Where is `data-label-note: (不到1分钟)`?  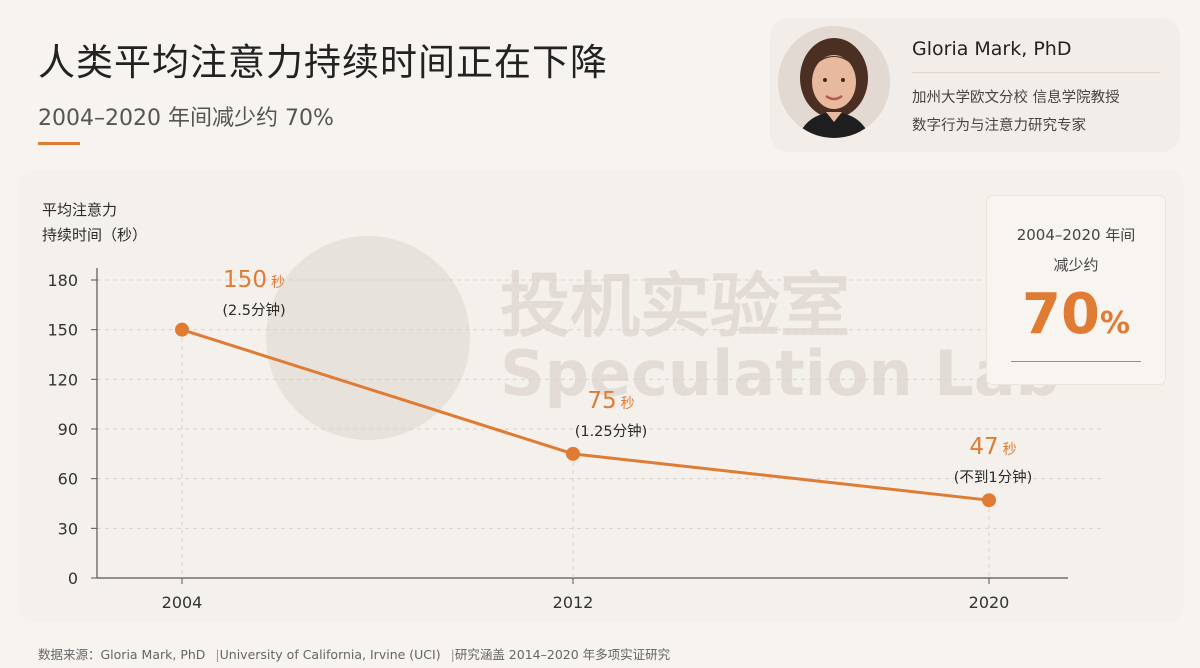 data-label-note: (不到1分钟) is located at coordinates (993, 477).